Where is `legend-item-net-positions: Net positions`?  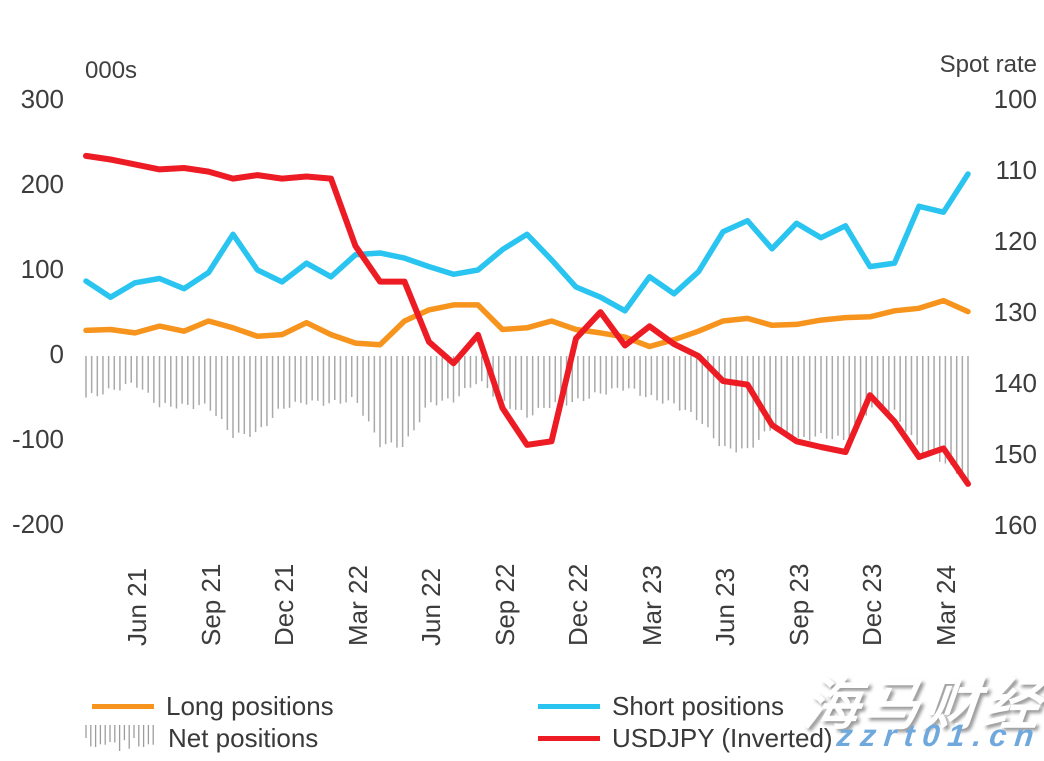
legend-item-net-positions: Net positions is located at coordinates (201, 738).